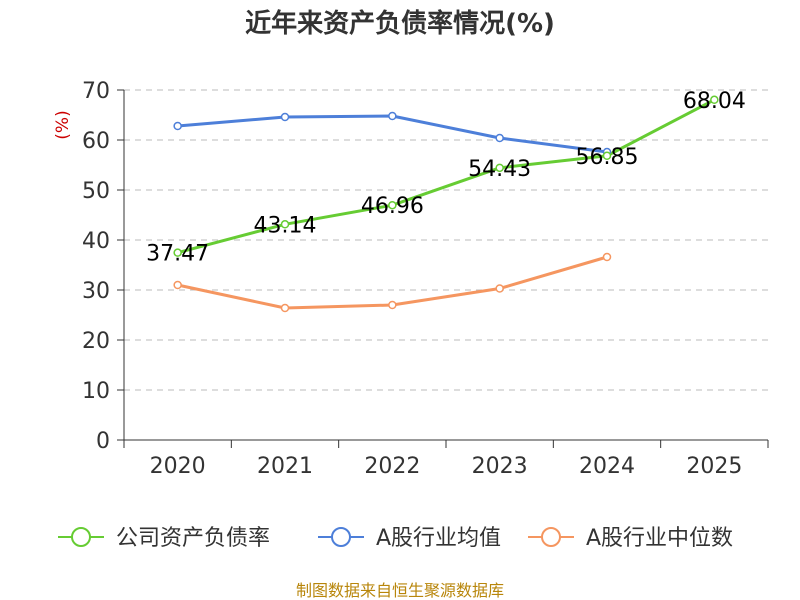 Image resolution: width=800 pixels, height=600 pixels. Describe the element at coordinates (96, 241) in the screenshot. I see `y-tick-label: 40` at that location.